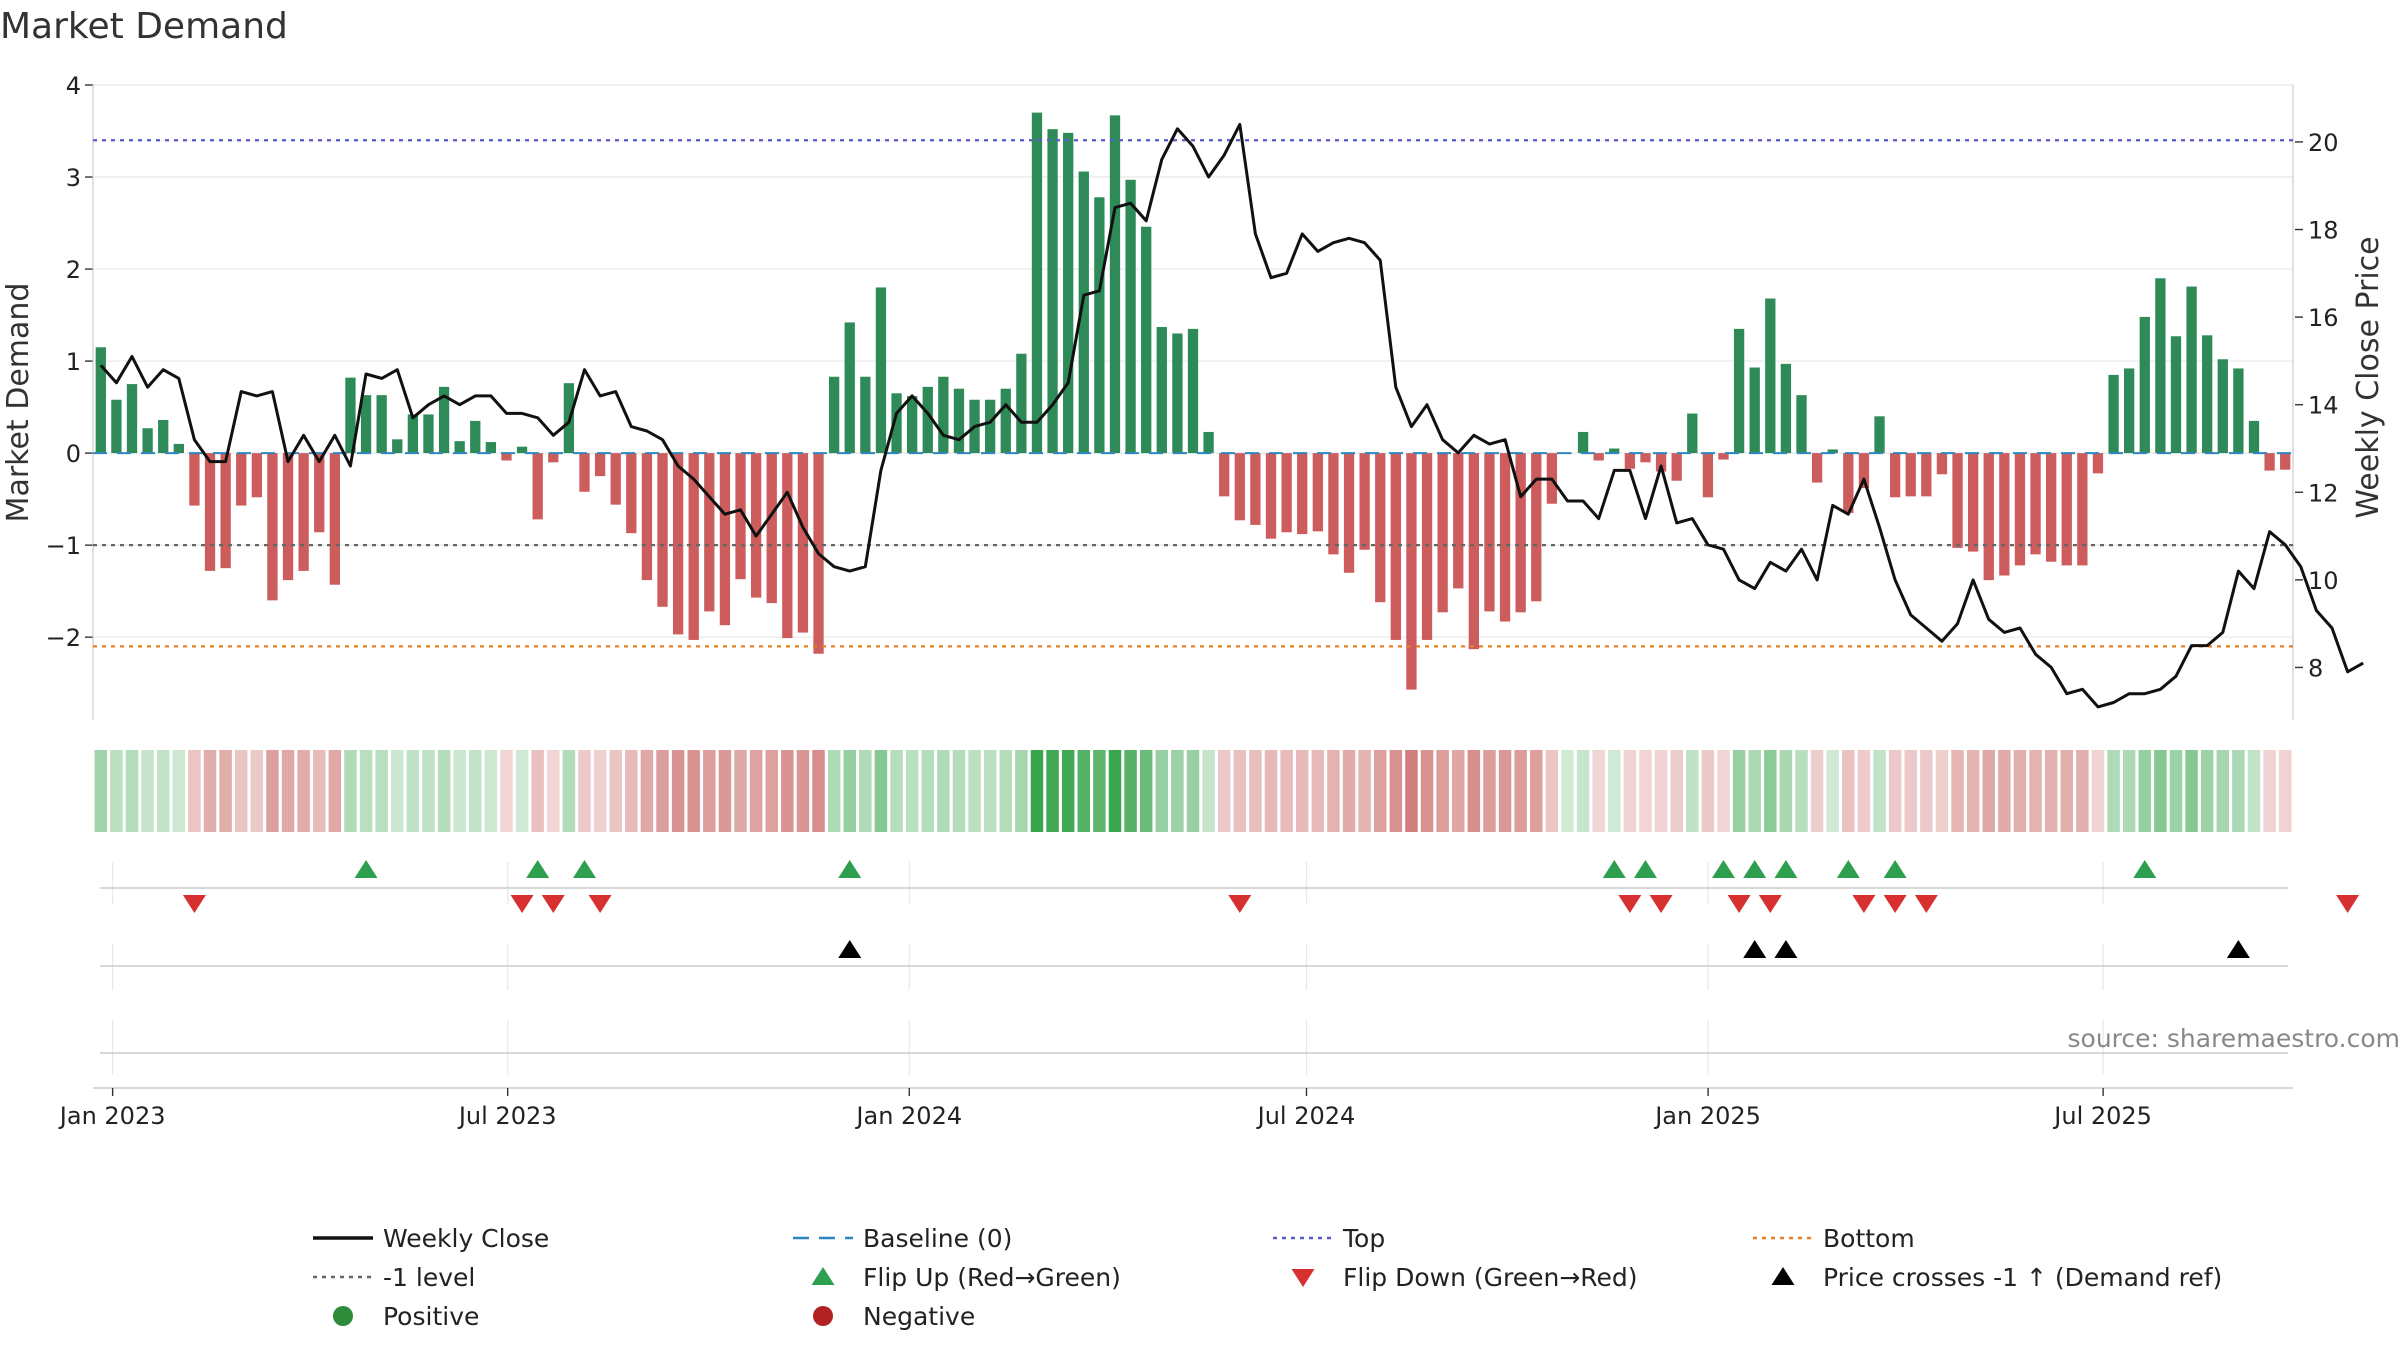 The image size is (2400, 1350). I want to click on right-tick-label: 16, so click(2323, 318).